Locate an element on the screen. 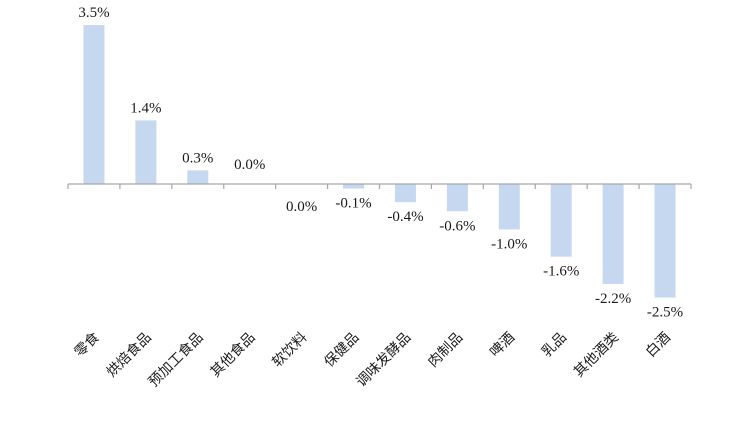 This screenshot has height=446, width=734. category-label: 调味发酵品 is located at coordinates (383, 360).